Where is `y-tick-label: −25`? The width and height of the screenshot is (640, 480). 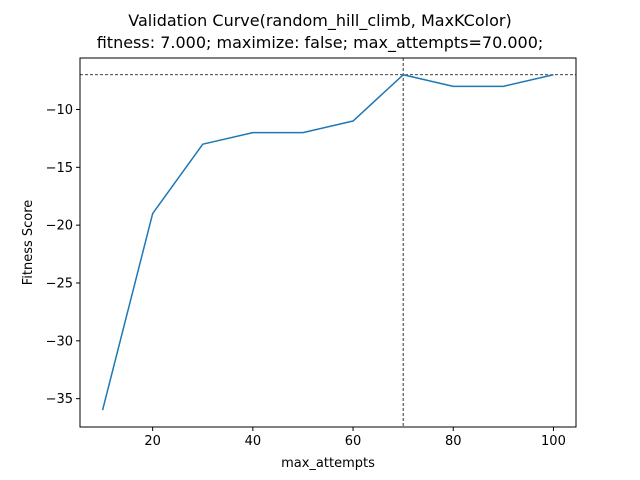 y-tick-label: −25 is located at coordinates (59, 283).